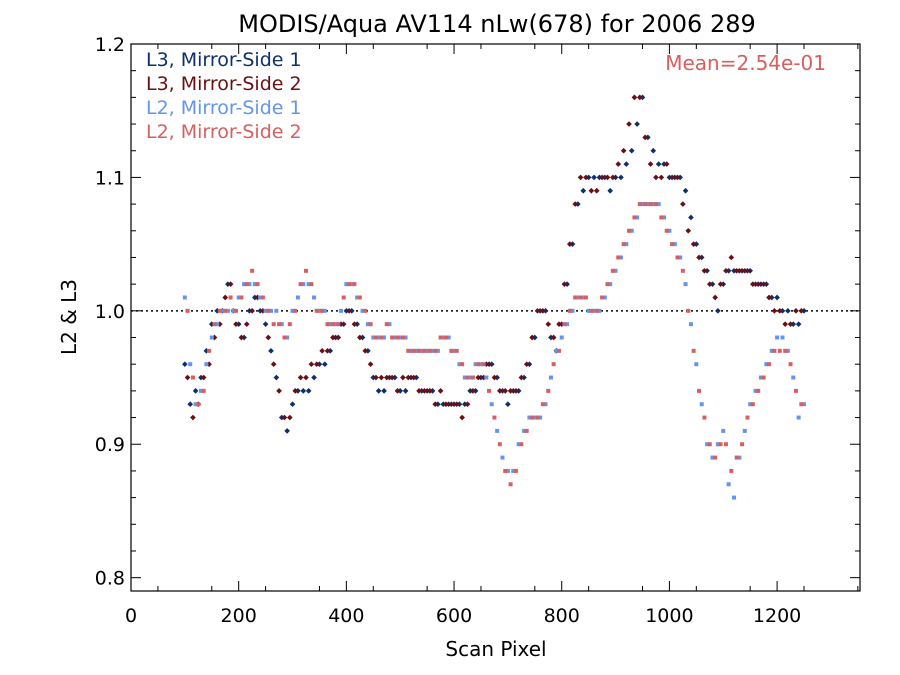 The width and height of the screenshot is (900, 675). I want to click on x-tick-label: 1000, so click(669, 616).